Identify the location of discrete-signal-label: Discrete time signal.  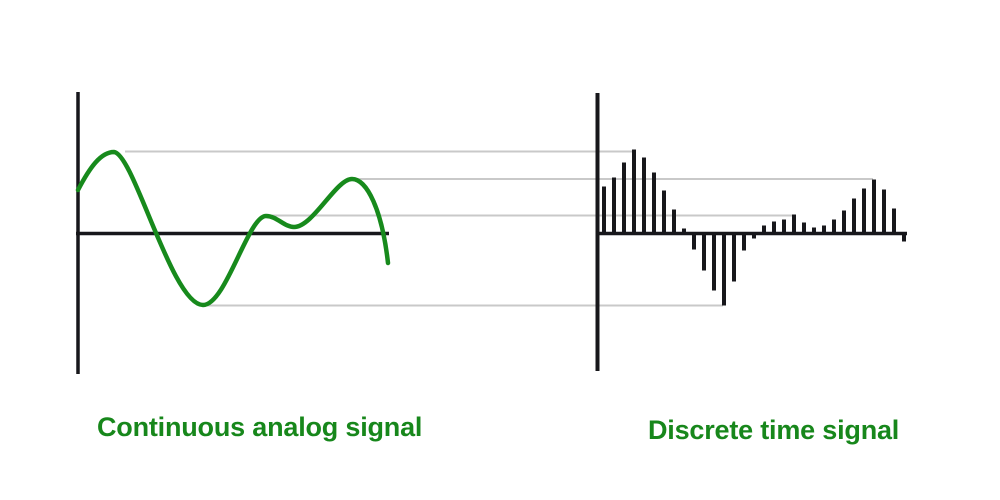
(774, 430).